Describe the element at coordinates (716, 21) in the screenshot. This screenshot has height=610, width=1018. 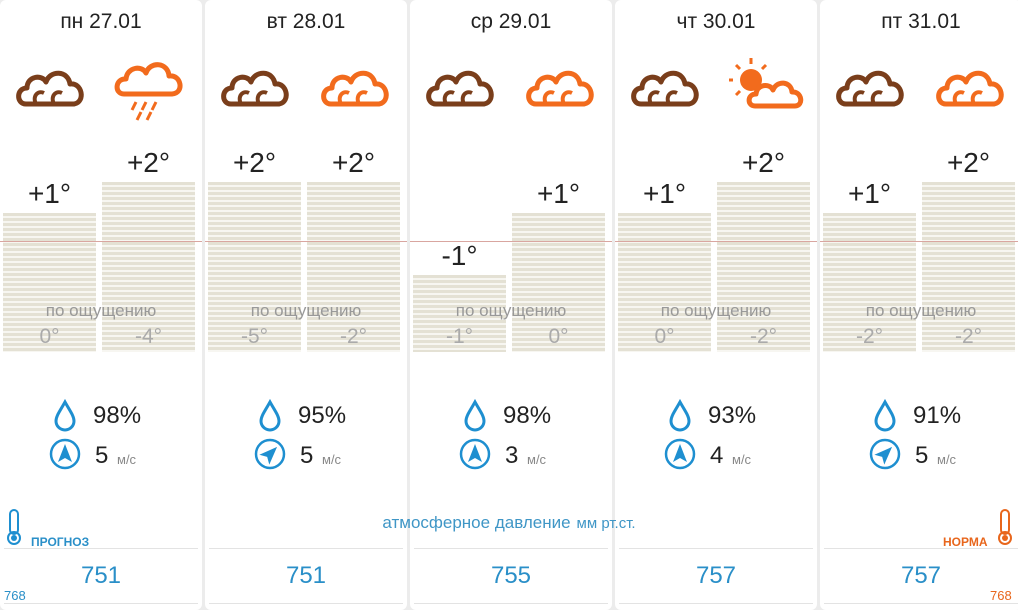
I see `day-label: чт 30.01` at that location.